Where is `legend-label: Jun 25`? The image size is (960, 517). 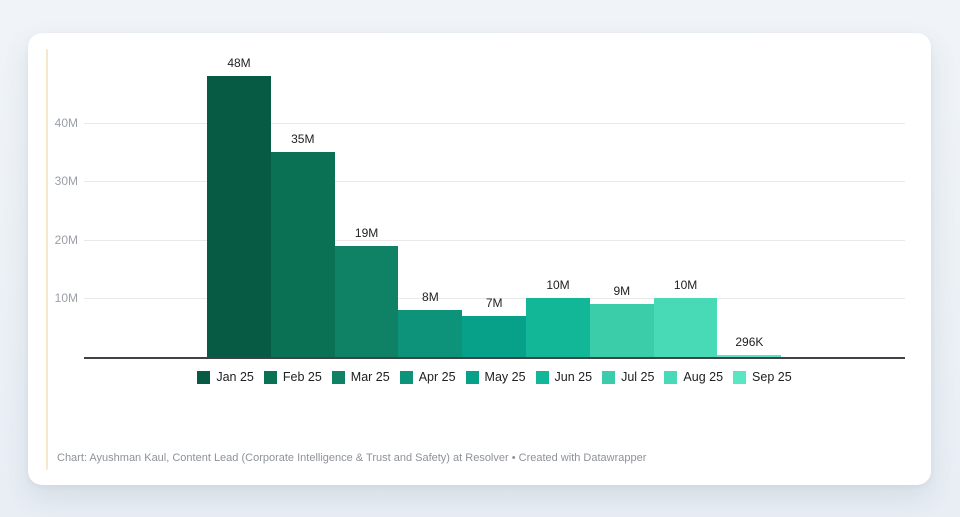 legend-label: Jun 25 is located at coordinates (573, 377).